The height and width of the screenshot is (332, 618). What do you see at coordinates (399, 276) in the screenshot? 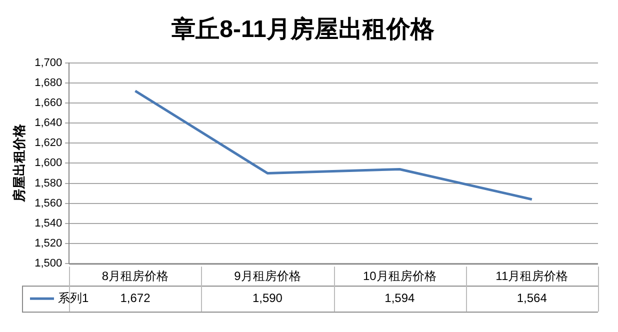
I see `x-tick-label: 10月租房价格` at bounding box center [399, 276].